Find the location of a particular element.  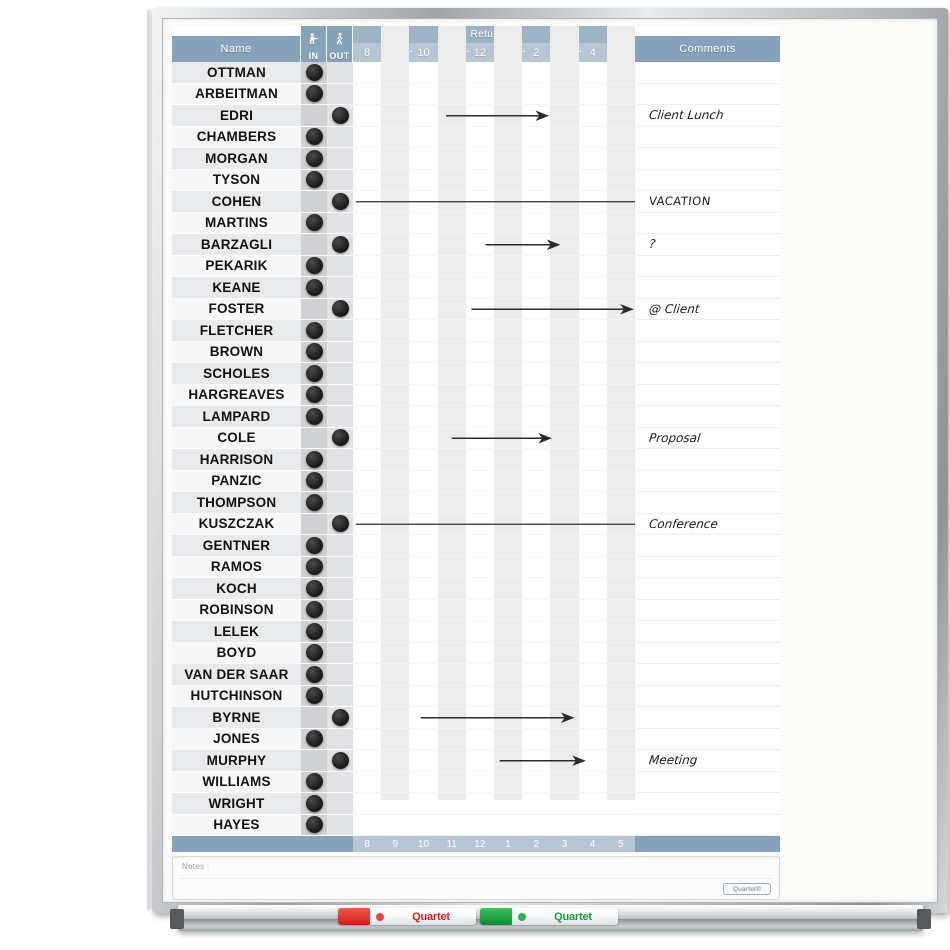

comment-cell: Proposal is located at coordinates (707, 438).